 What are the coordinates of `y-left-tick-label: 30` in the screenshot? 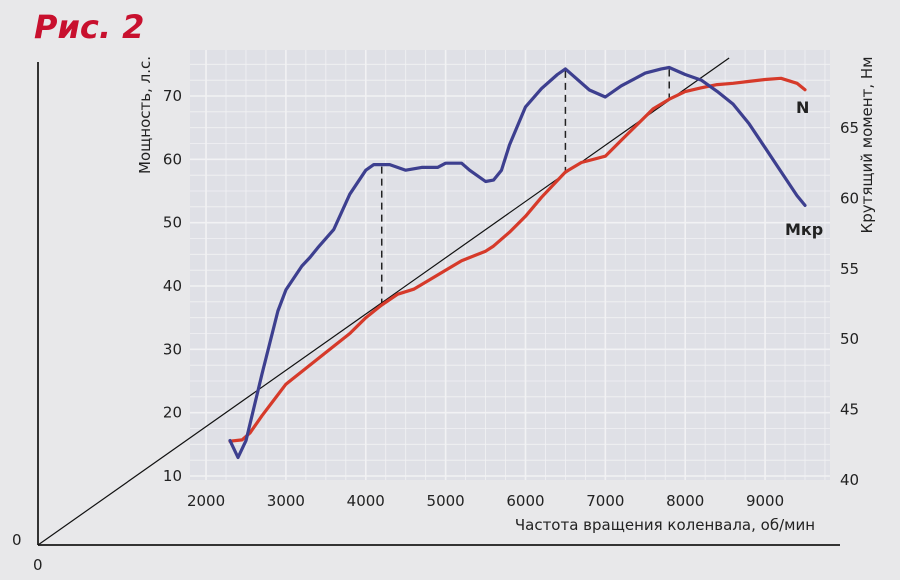 It's located at (172, 349).